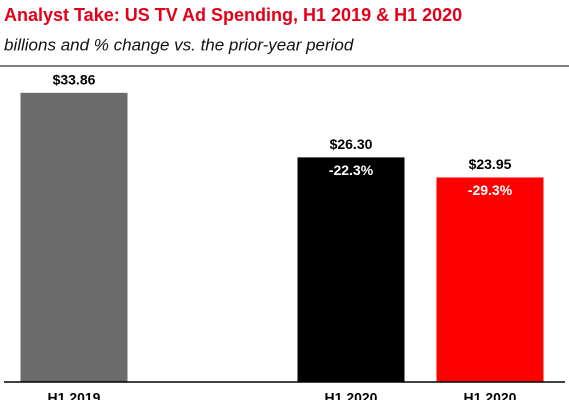  I want to click on value-label: $26.30, so click(351, 144).